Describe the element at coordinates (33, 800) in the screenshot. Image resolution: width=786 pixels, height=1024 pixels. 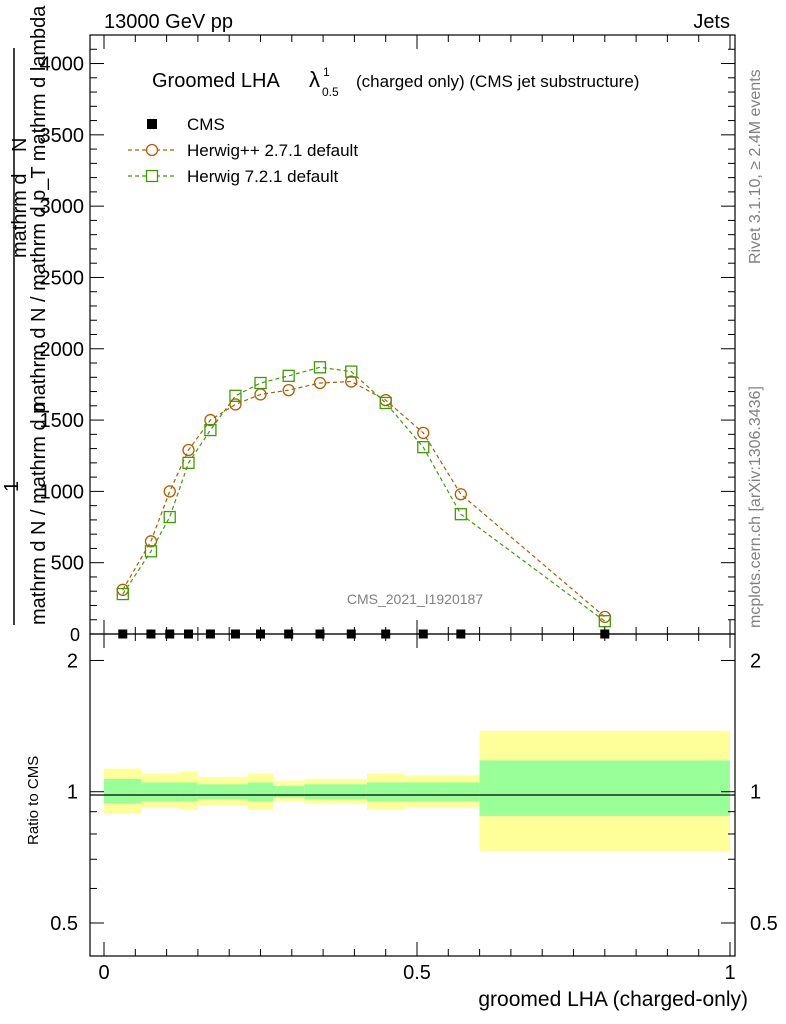
I see `ratio-y-axis-label: Ratio to CMS` at that location.